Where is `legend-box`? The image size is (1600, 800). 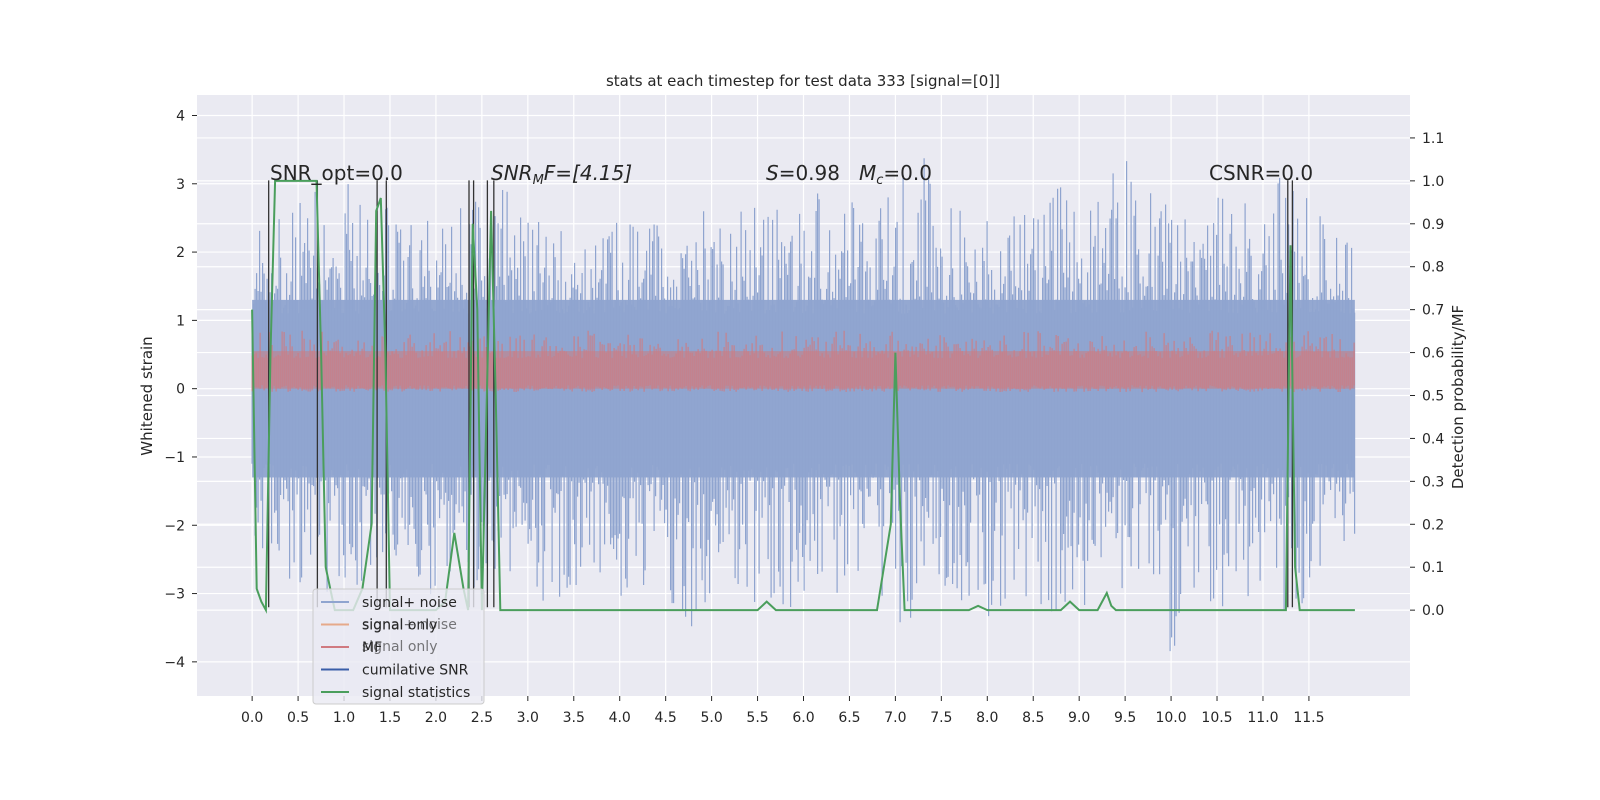
legend-box is located at coordinates (398, 646).